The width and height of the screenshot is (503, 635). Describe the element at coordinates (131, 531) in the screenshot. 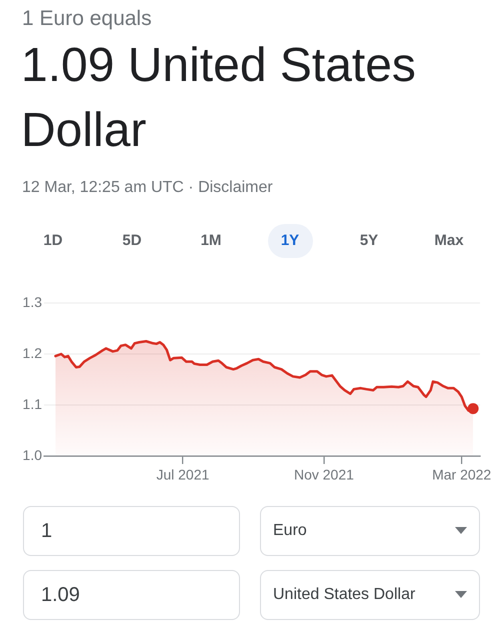

I see `text-field: 1` at that location.